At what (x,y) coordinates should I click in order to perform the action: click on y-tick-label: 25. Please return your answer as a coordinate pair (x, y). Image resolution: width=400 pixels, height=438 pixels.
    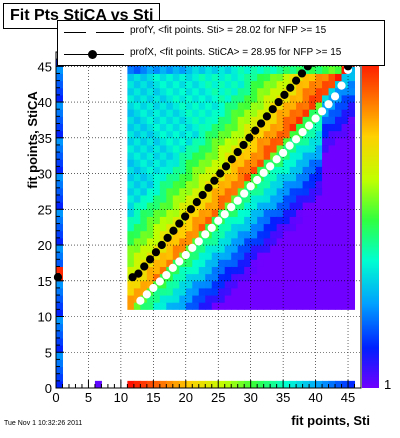
    Looking at the image, I should click on (45, 209).